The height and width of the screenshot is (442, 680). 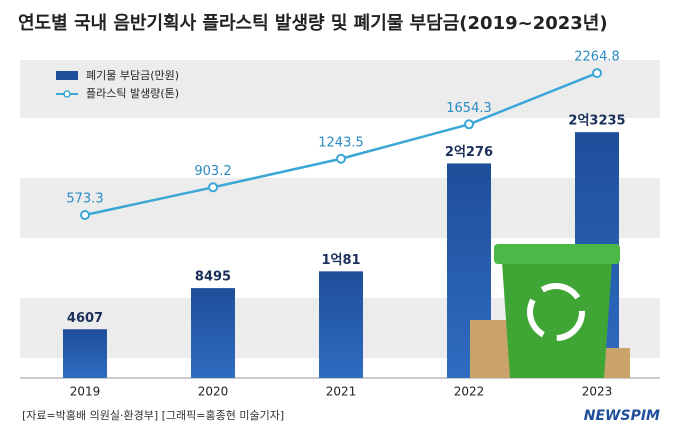 What do you see at coordinates (622, 416) in the screenshot?
I see `logo: NEWSPIM` at bounding box center [622, 416].